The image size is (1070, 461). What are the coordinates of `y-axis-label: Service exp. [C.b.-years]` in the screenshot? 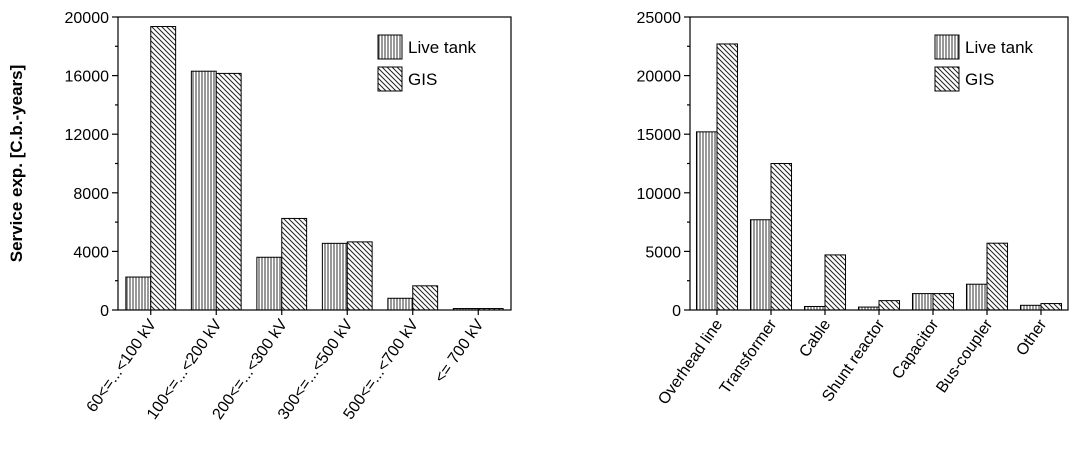 It's located at (16, 163).